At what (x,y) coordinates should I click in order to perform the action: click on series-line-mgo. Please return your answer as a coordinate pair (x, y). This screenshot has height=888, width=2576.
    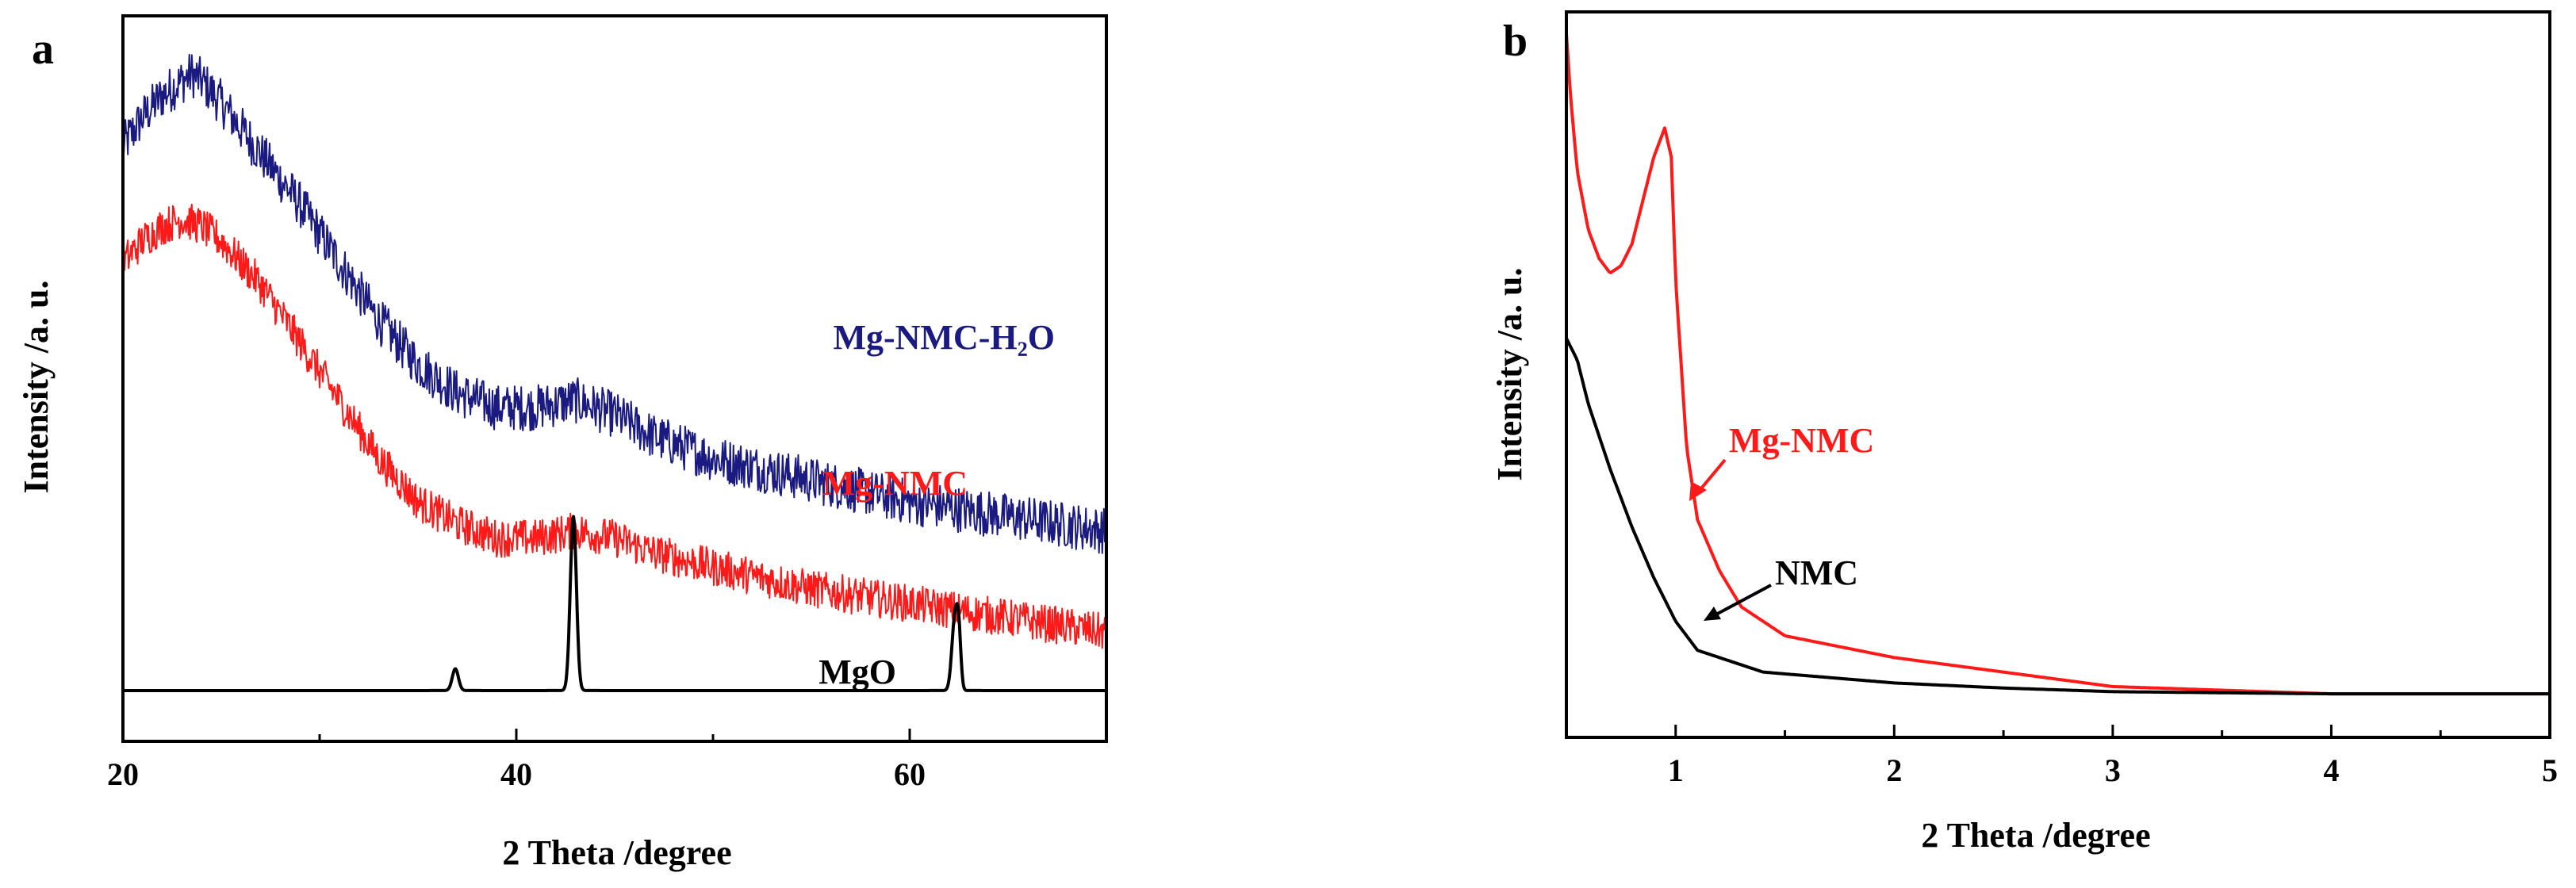
    Looking at the image, I should click on (614, 603).